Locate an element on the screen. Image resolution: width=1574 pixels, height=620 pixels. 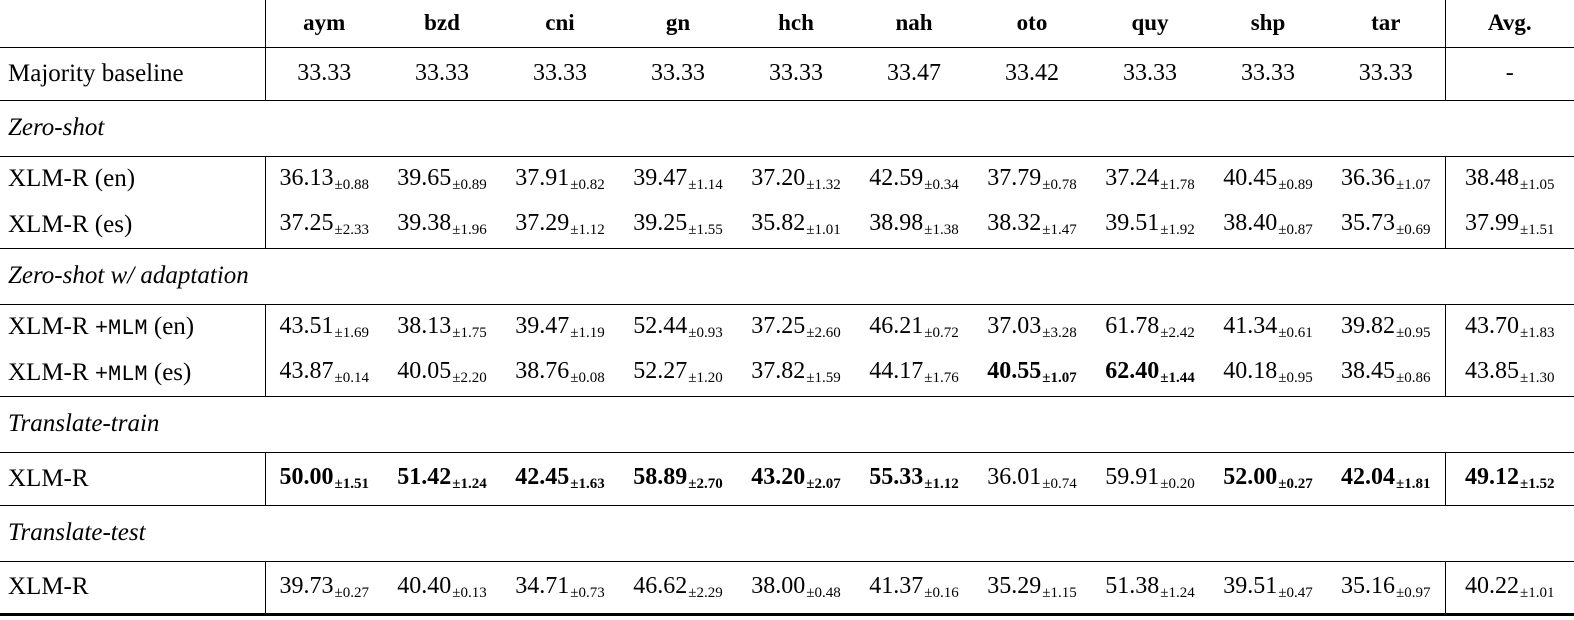
section-row: Translate-train is located at coordinates (787, 424).